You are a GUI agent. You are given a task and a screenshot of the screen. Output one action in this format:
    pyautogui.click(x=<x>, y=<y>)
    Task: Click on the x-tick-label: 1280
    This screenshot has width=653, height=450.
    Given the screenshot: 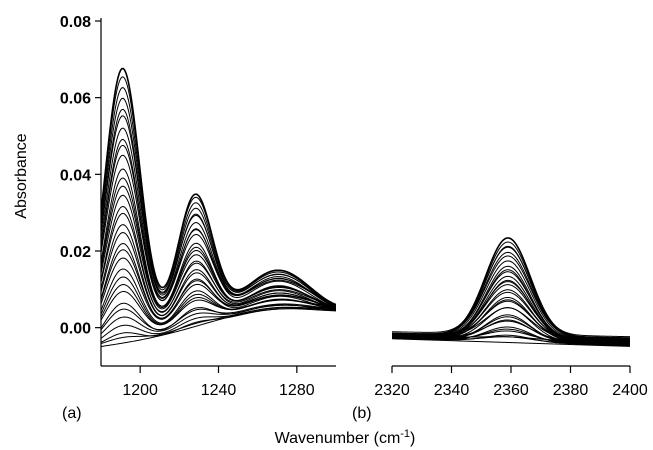 What is the action you would take?
    pyautogui.click(x=297, y=390)
    